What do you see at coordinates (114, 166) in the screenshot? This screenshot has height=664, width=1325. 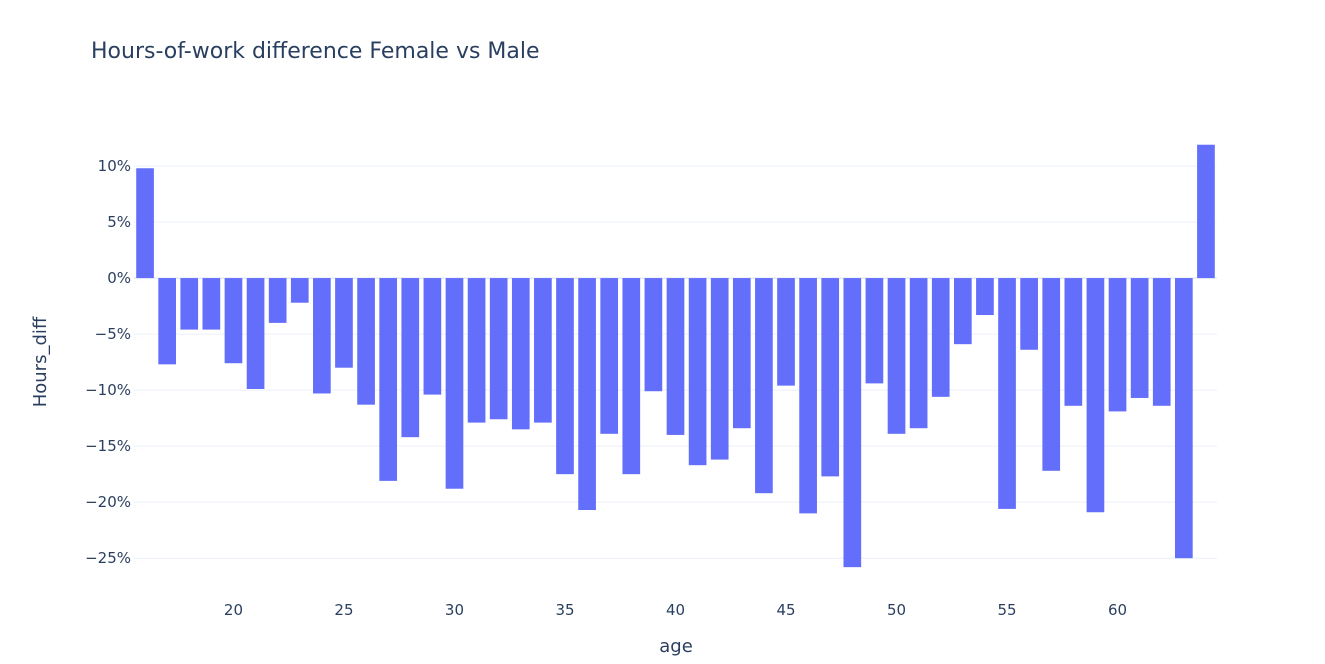 I see `y-tick-label: 10%` at bounding box center [114, 166].